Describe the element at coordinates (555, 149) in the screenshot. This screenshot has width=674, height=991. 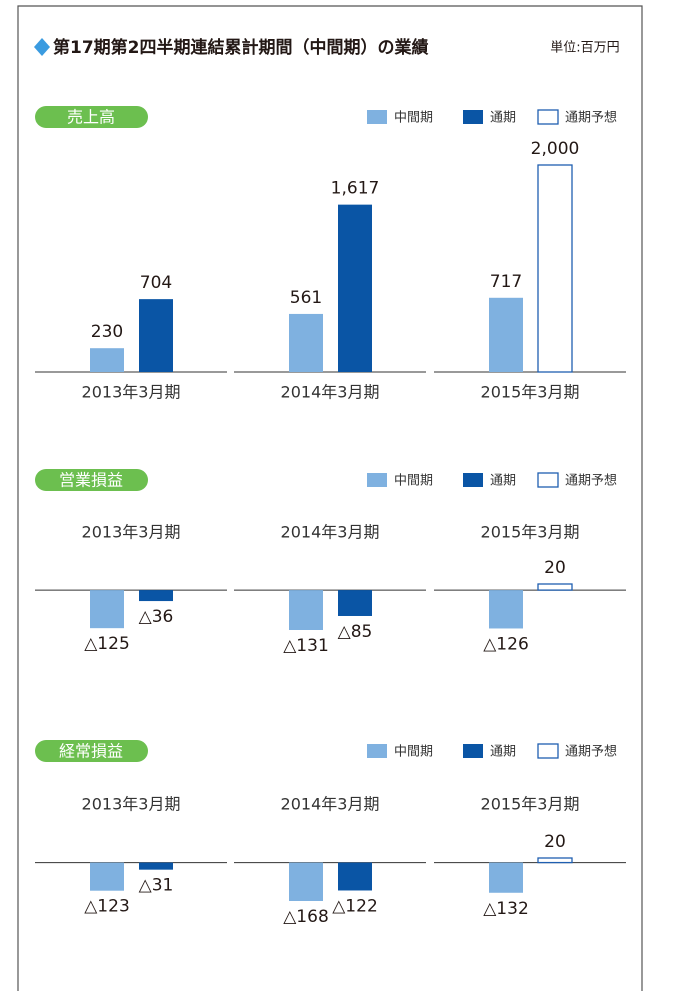
I see `value-label: 2,000` at that location.